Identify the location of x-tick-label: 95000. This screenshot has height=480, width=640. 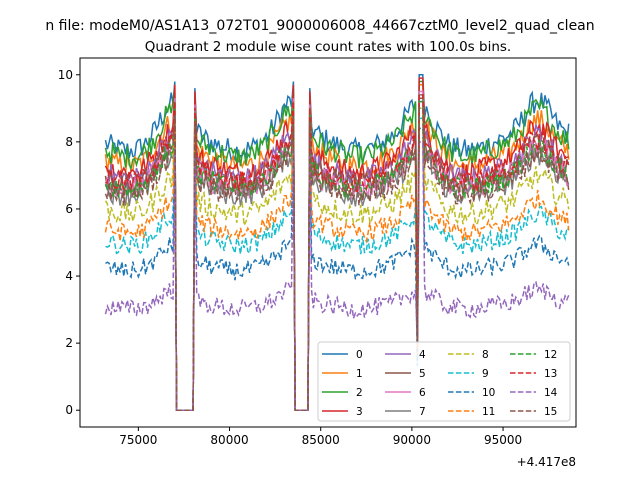
(503, 440).